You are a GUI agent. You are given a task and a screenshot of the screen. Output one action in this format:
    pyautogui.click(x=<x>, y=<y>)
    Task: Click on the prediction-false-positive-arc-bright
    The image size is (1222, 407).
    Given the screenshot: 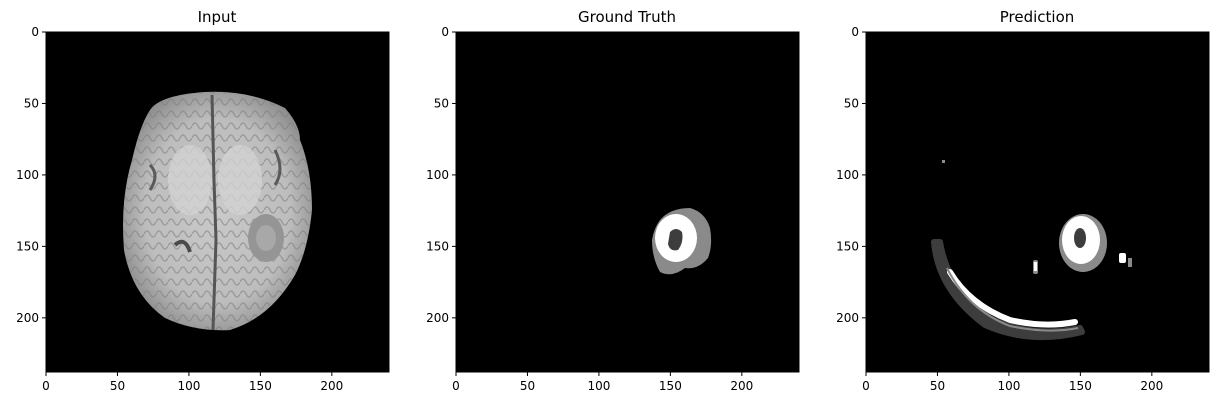 What is the action you would take?
    pyautogui.click(x=1012, y=298)
    